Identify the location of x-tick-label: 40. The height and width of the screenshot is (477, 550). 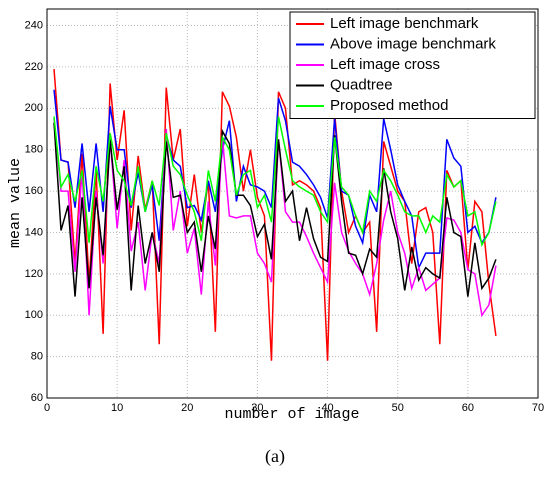
(327, 408).